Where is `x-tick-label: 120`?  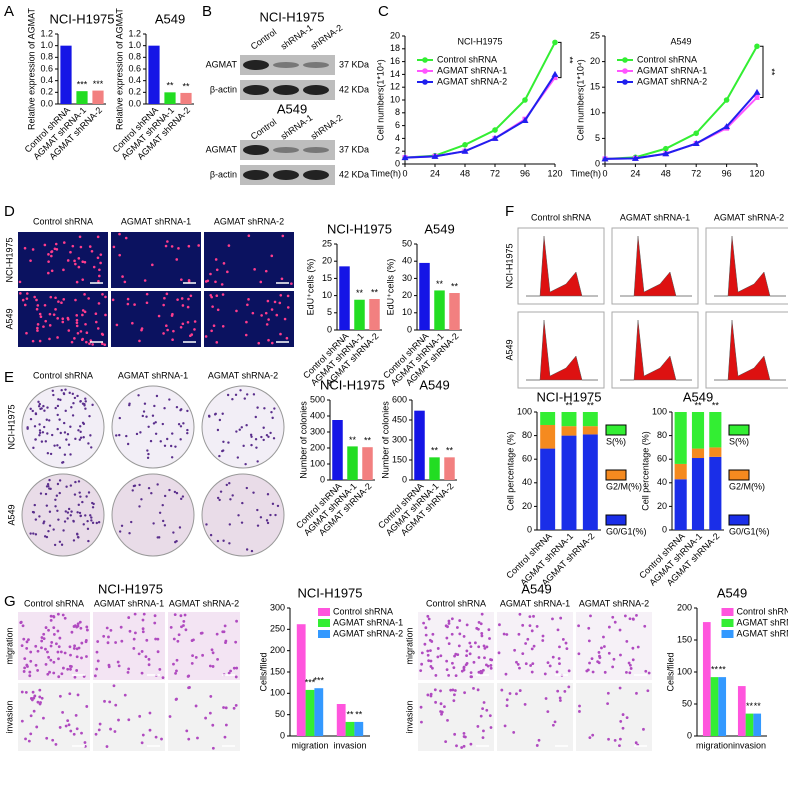 x-tick-label: 120 is located at coordinates (756, 173).